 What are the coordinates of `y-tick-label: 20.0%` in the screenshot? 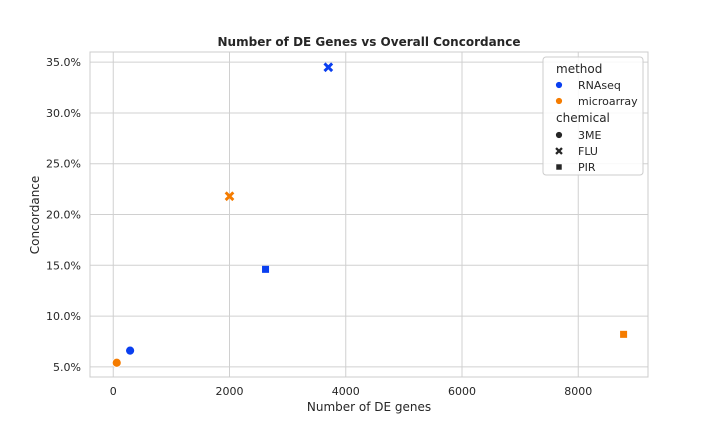 It's located at (63, 215).